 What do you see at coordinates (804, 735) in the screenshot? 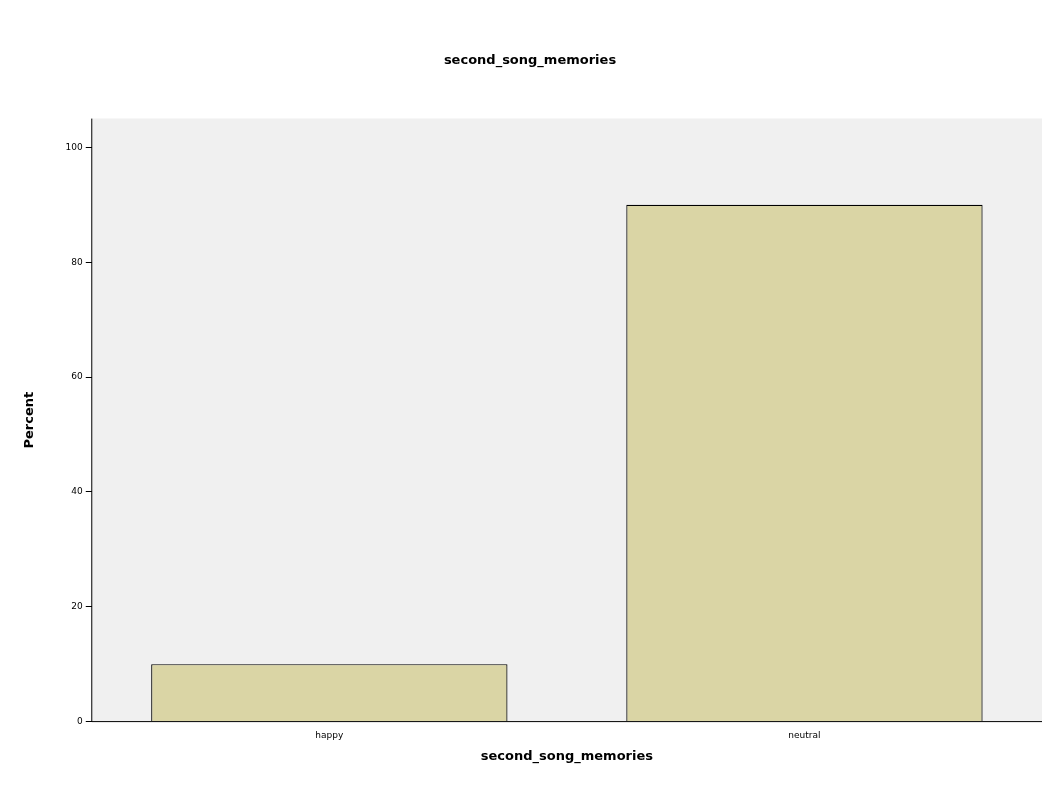
I see `x-tick-label: neutral` at bounding box center [804, 735].